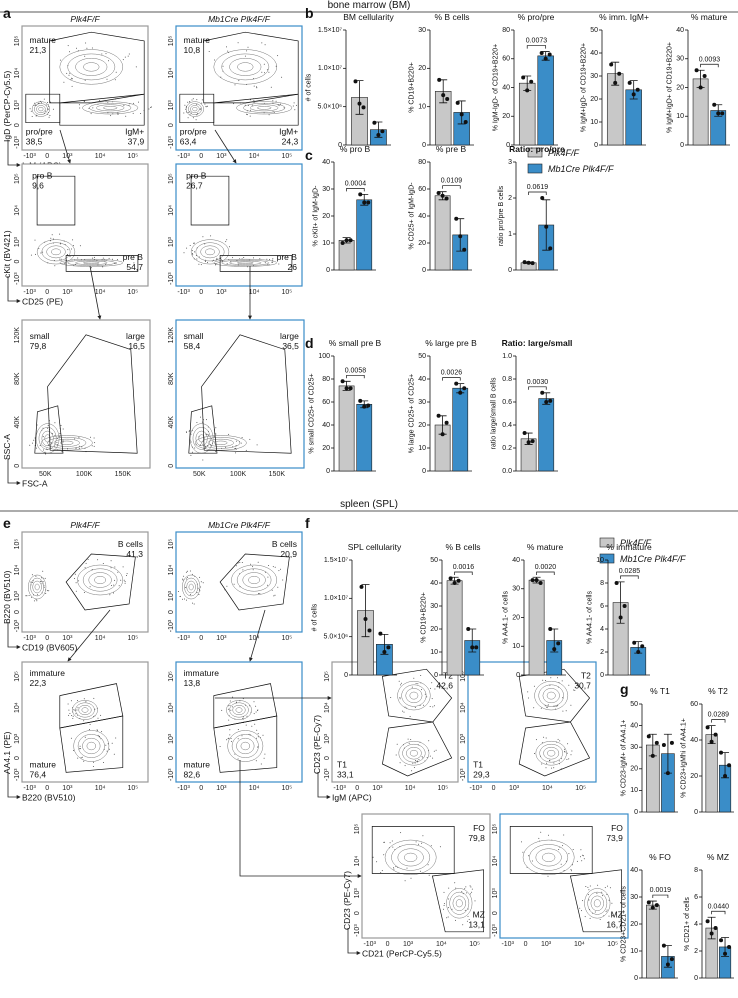  I want to click on y-tick-label: 3, so click(510, 162).